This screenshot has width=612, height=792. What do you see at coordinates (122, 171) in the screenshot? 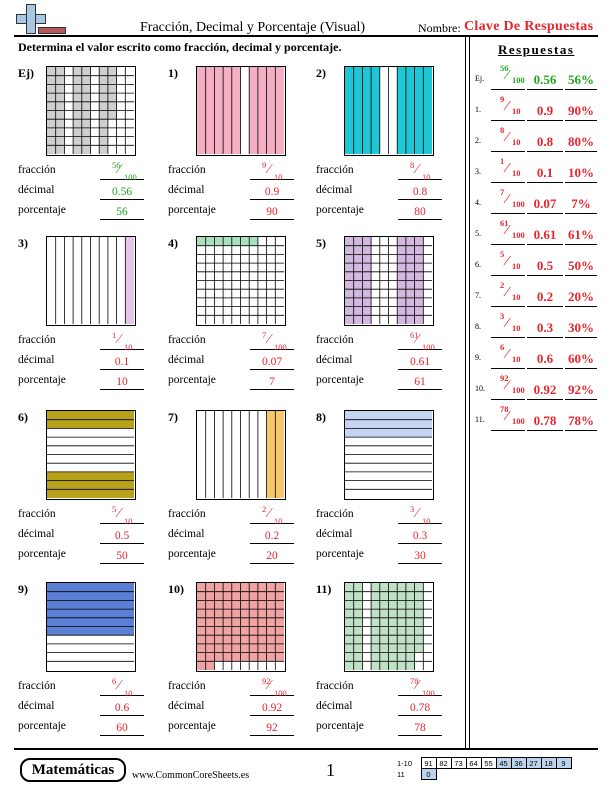
I see `fraction-answer: 56 ⁄ 100` at bounding box center [122, 171].